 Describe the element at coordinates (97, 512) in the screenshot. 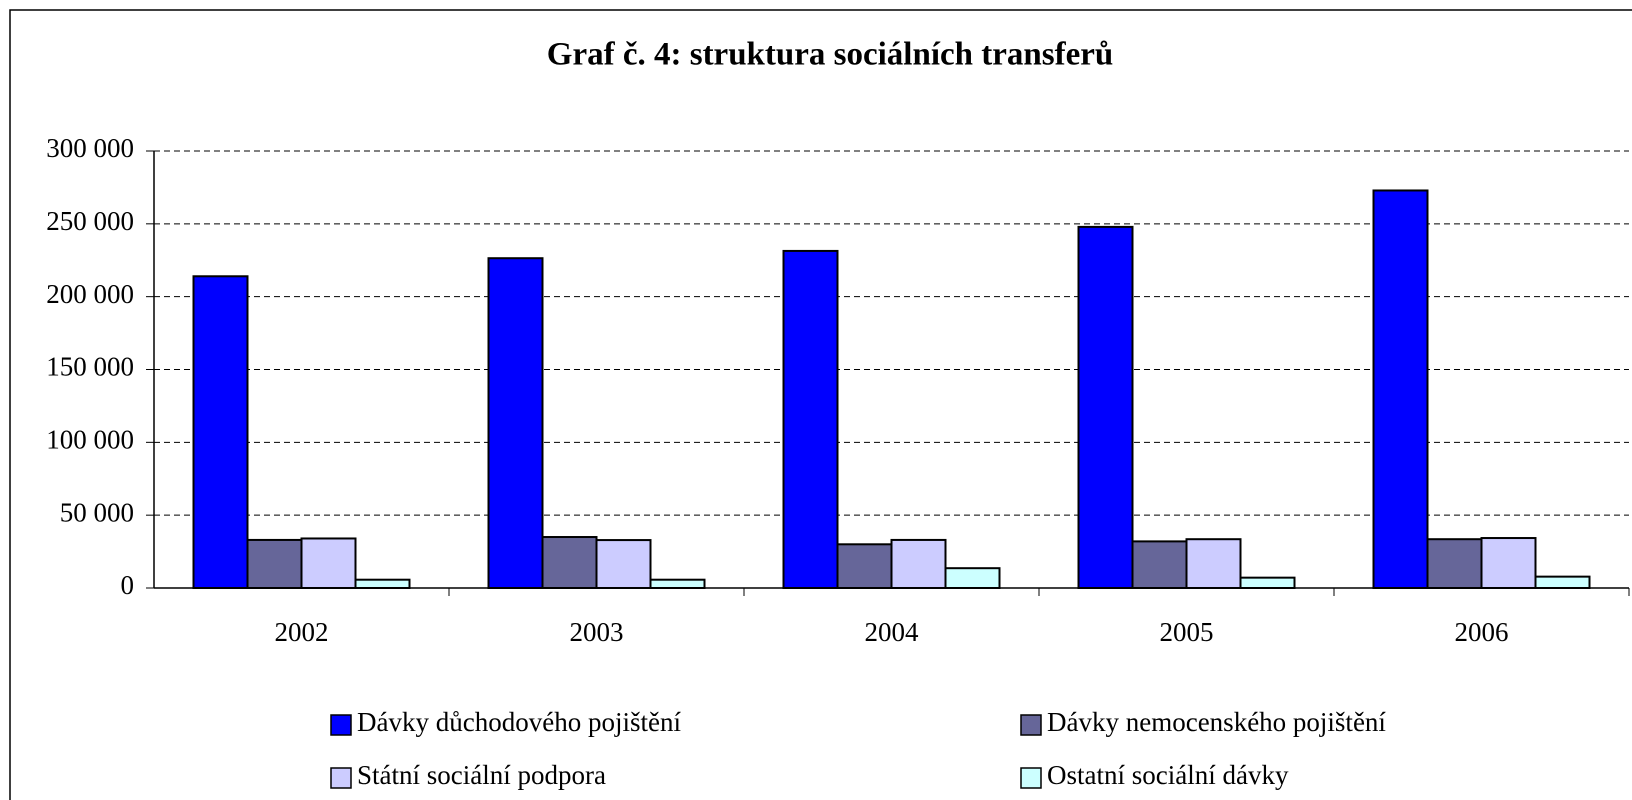

I see `y-tick-label: 50 000` at that location.